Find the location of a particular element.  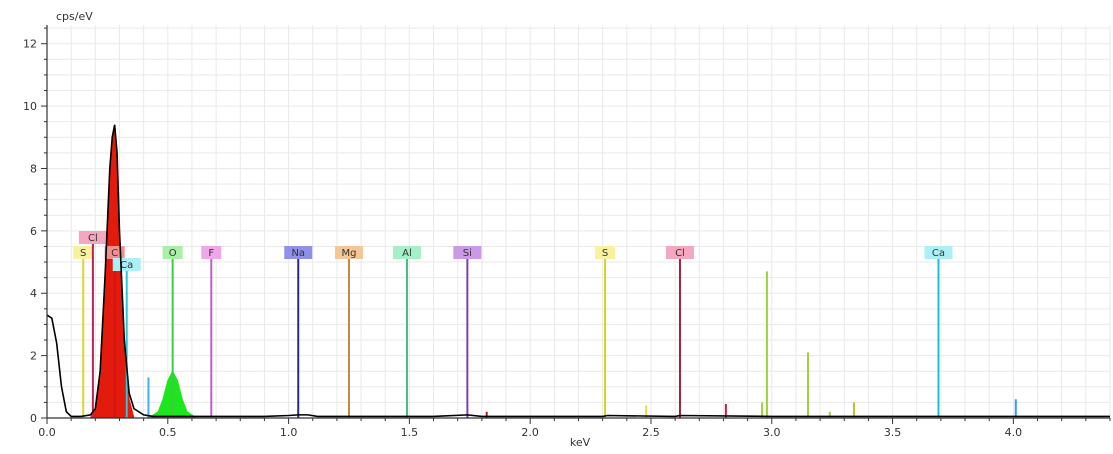

marker-label: Mg is located at coordinates (348, 253).